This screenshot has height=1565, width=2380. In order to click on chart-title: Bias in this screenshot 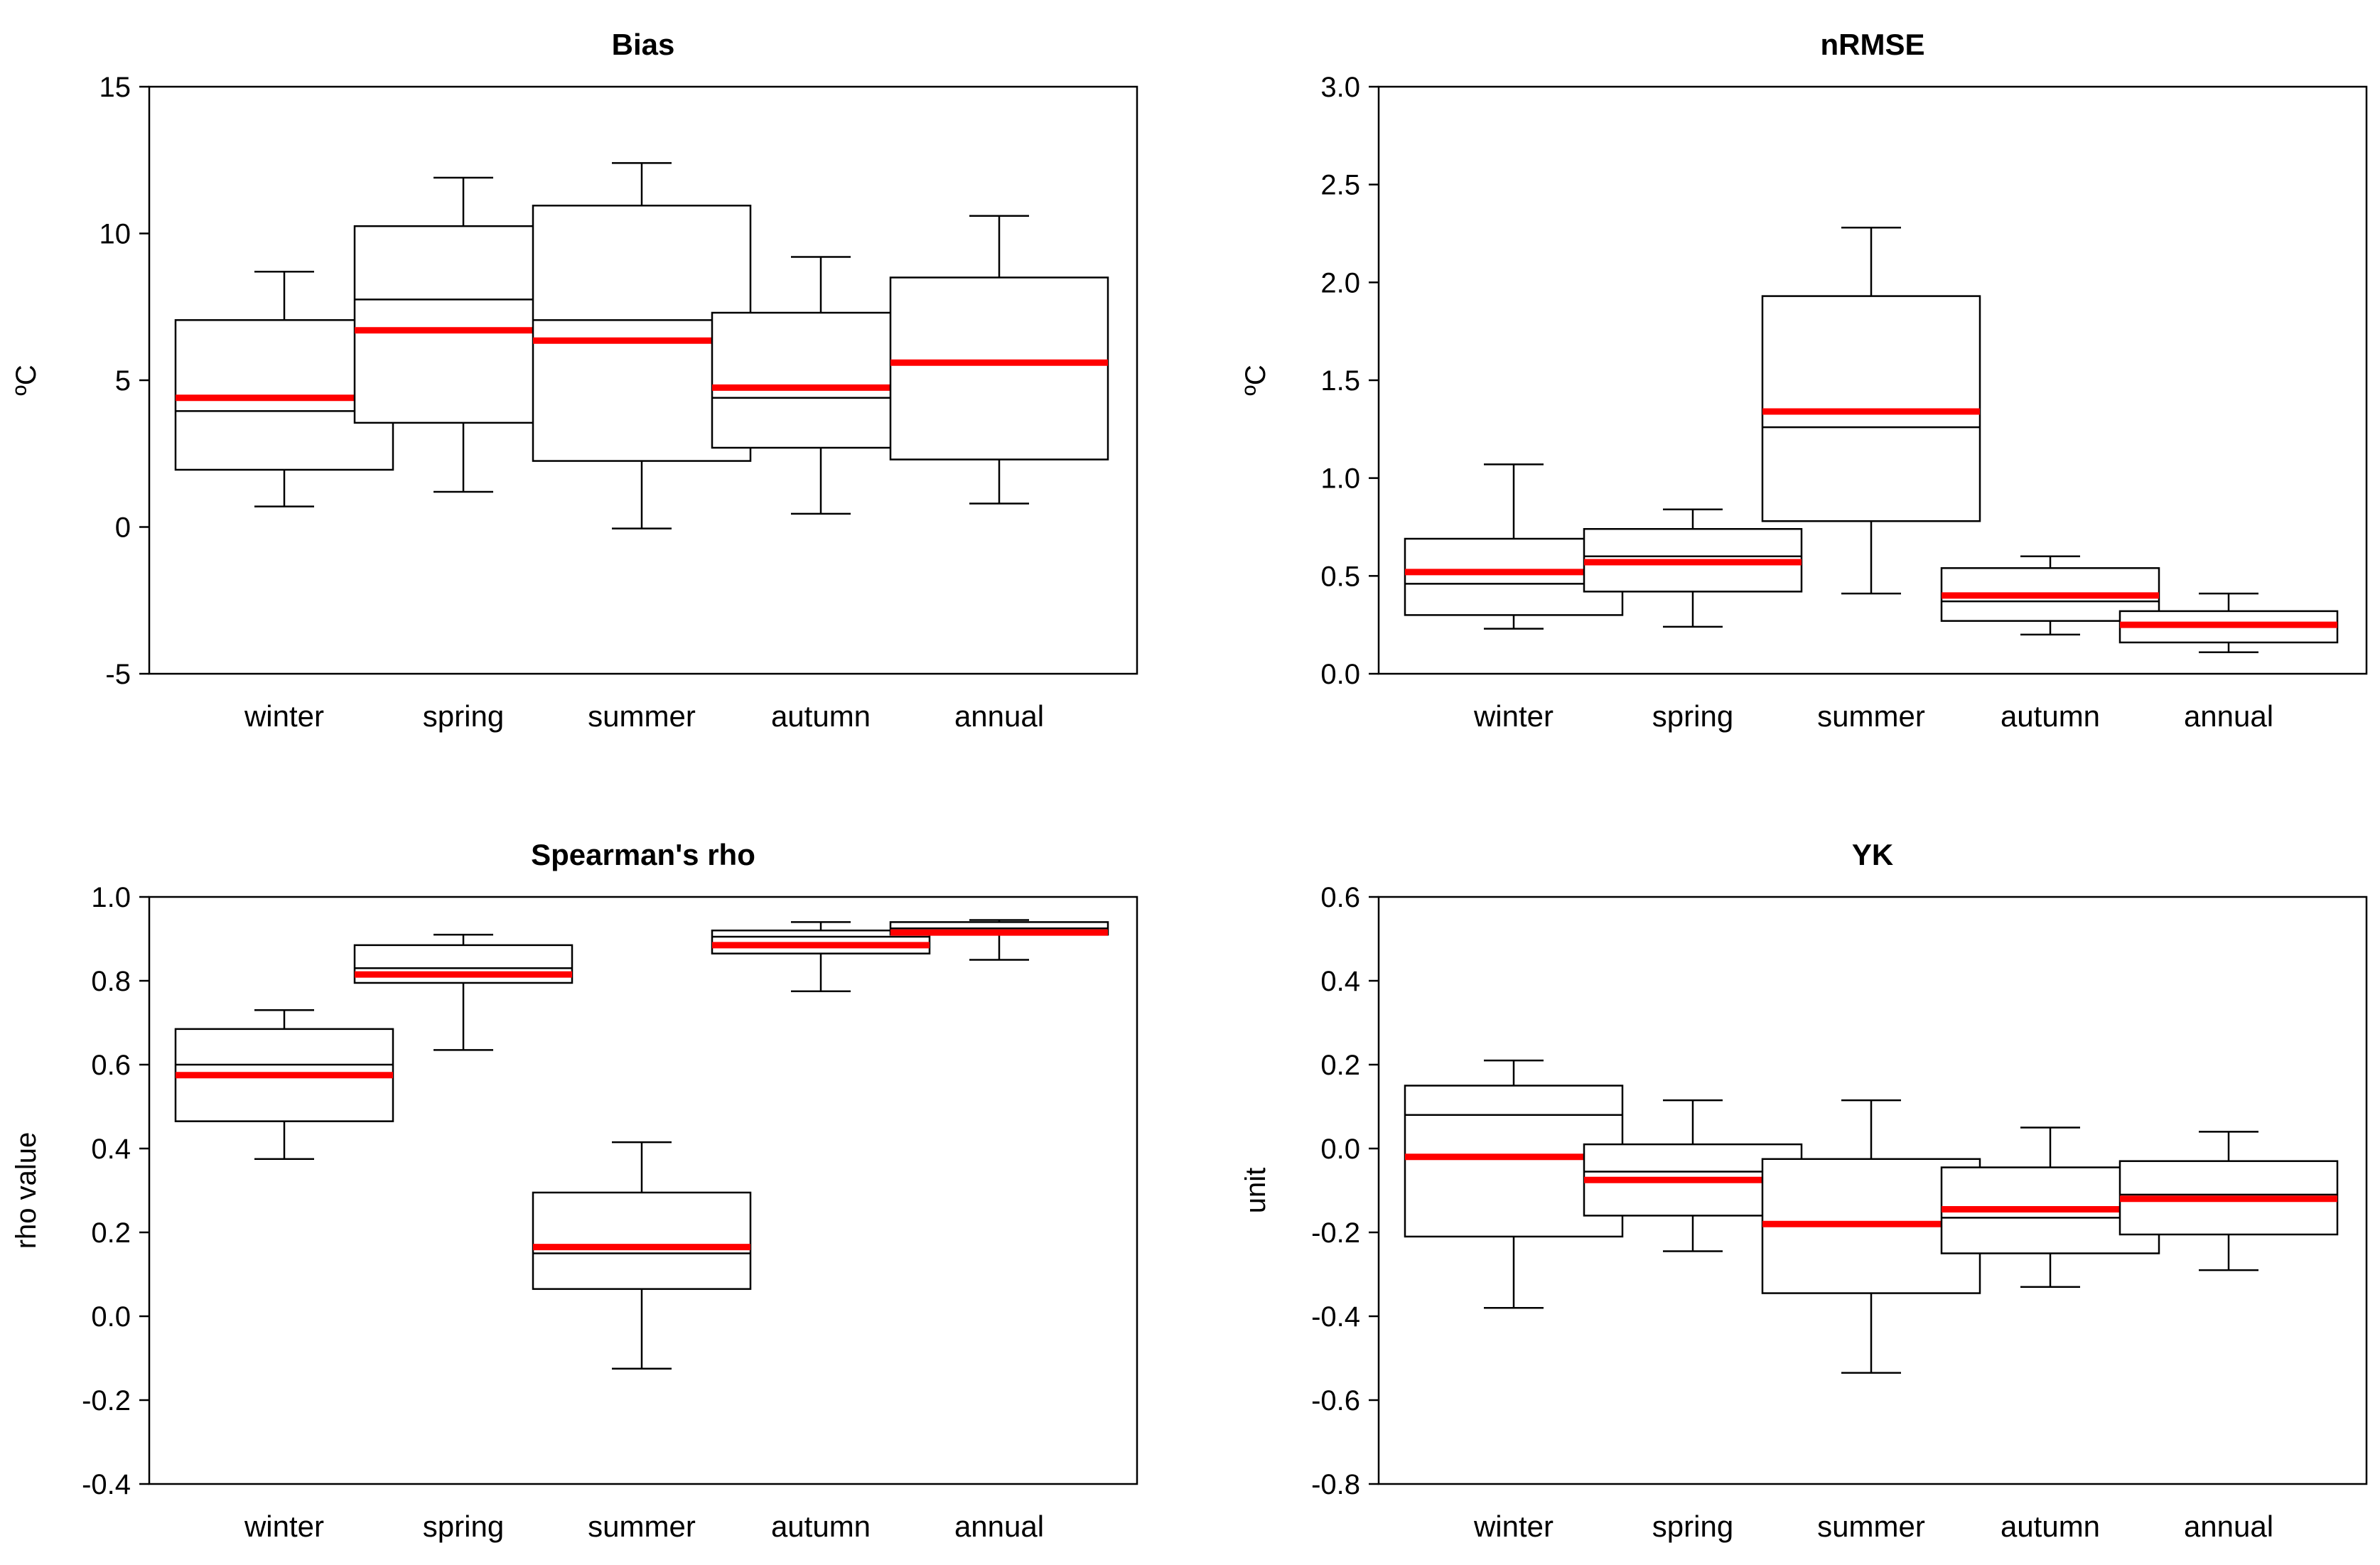, I will do `click(643, 44)`.